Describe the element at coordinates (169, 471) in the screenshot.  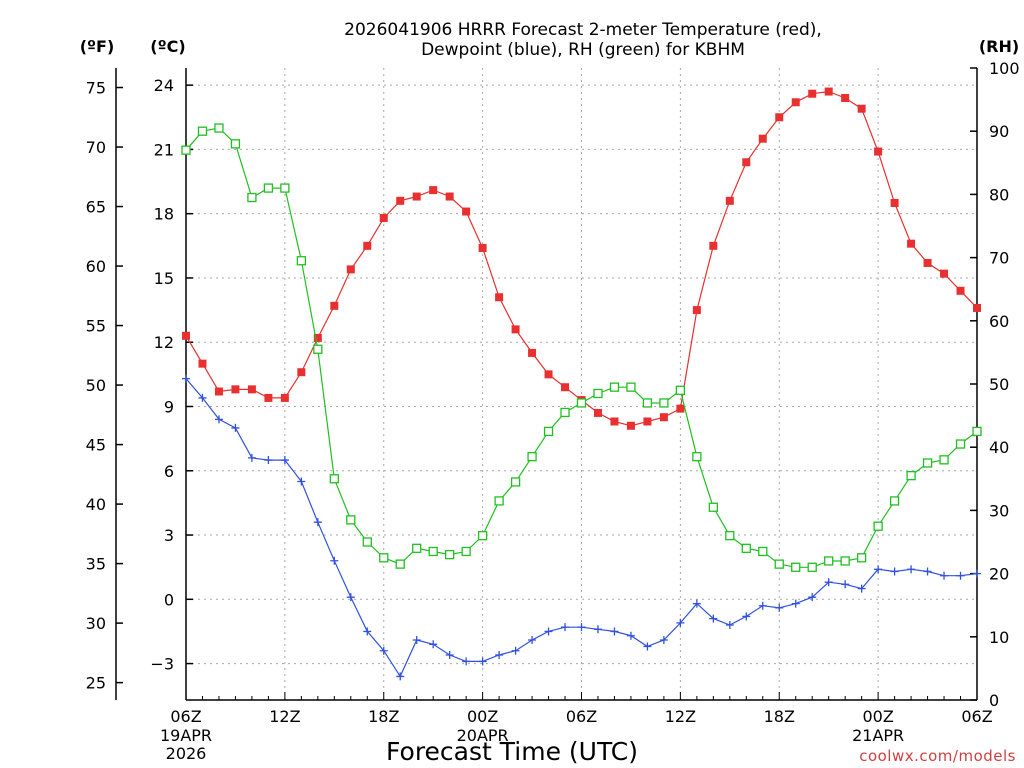
I see `celsius-tick-label: 6` at that location.